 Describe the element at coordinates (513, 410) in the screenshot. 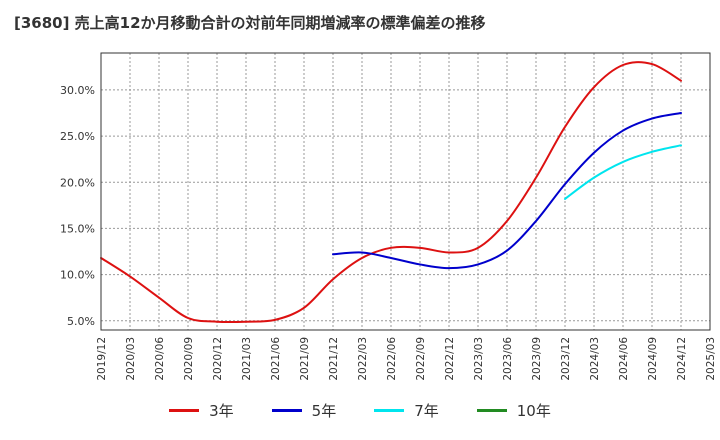

I see `legend-item-3: 10年` at that location.